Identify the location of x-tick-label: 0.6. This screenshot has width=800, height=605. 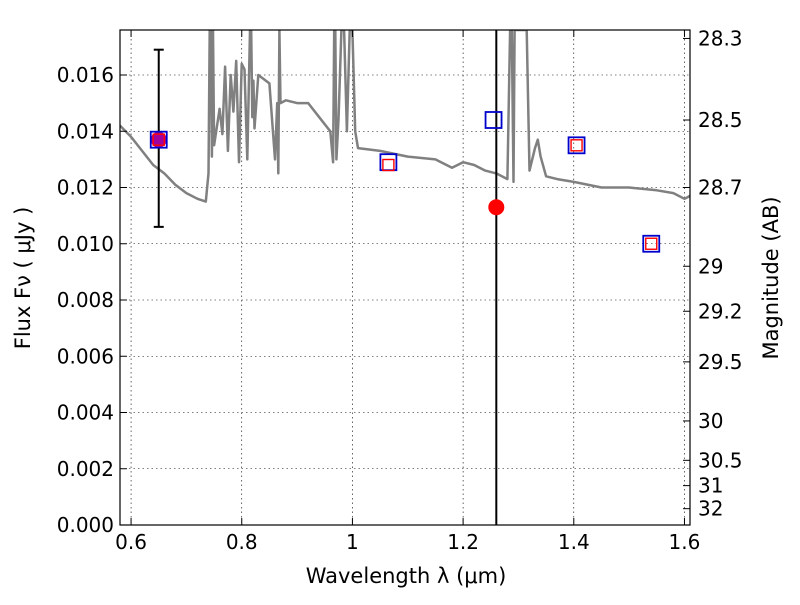
(131, 542).